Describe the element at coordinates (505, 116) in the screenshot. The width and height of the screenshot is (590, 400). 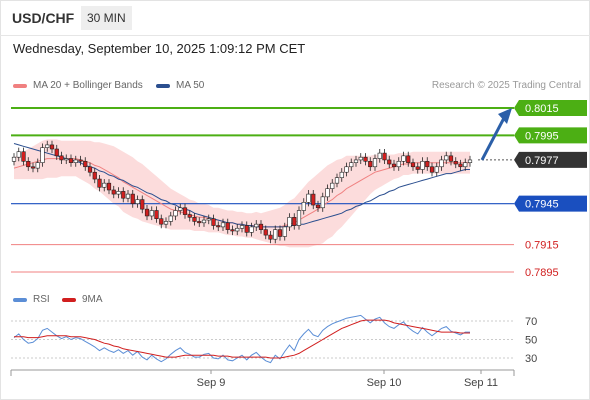
I see `arrow-head` at that location.